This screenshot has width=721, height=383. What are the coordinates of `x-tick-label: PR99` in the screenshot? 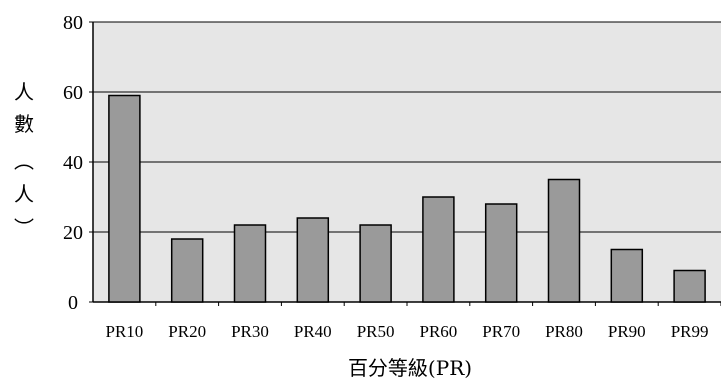 It's located at (690, 331).